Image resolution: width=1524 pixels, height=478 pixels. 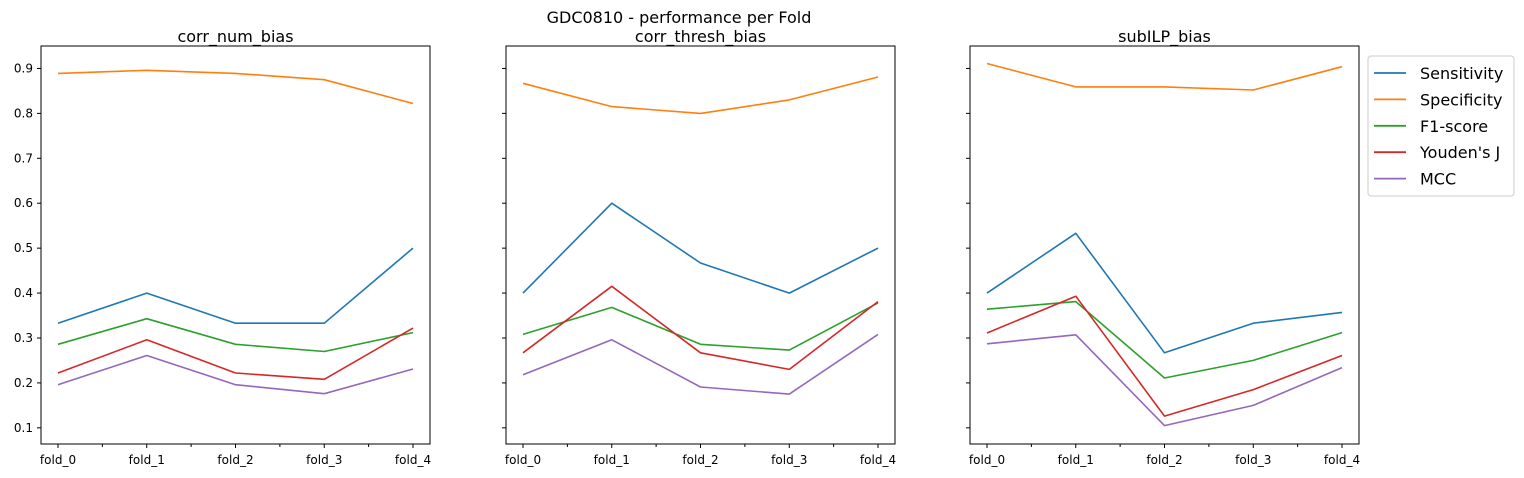 I want to click on y-tick-label: 0.4, so click(x=23, y=293).